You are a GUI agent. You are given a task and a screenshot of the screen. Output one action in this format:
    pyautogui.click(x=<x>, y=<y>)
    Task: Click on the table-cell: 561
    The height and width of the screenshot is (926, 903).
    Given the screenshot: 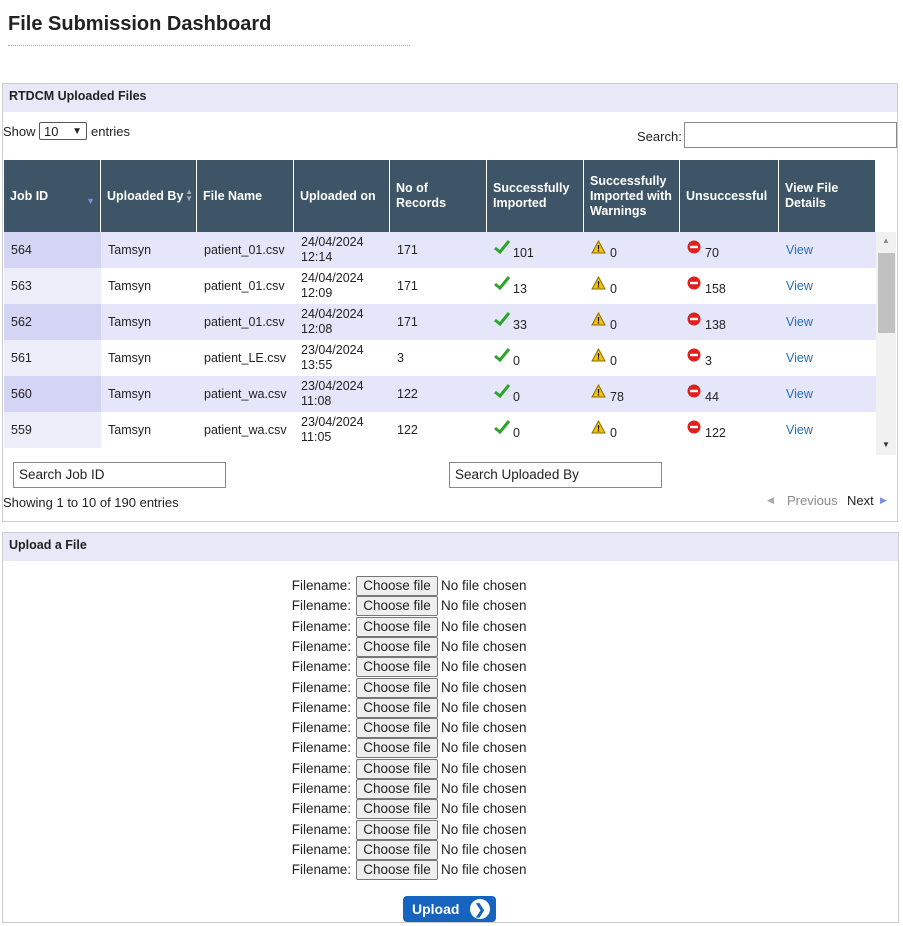 What is the action you would take?
    pyautogui.click(x=52, y=358)
    